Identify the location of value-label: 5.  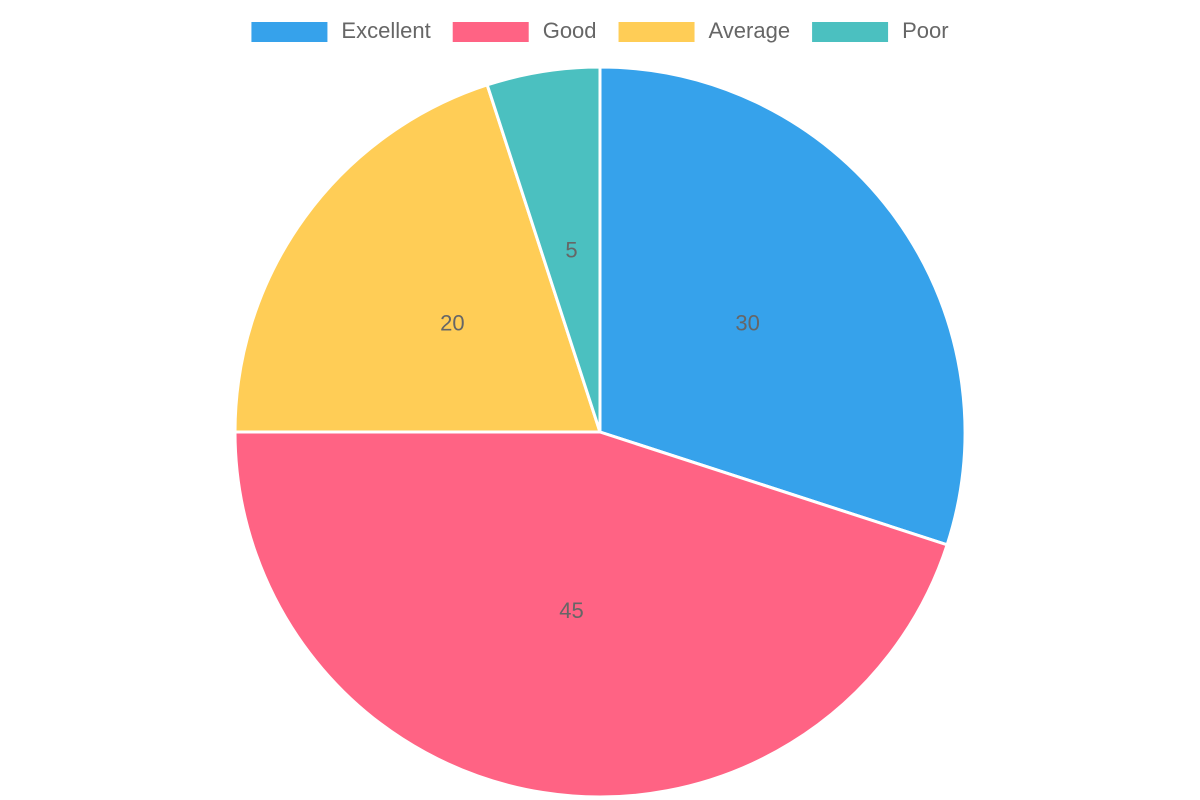
(571, 250).